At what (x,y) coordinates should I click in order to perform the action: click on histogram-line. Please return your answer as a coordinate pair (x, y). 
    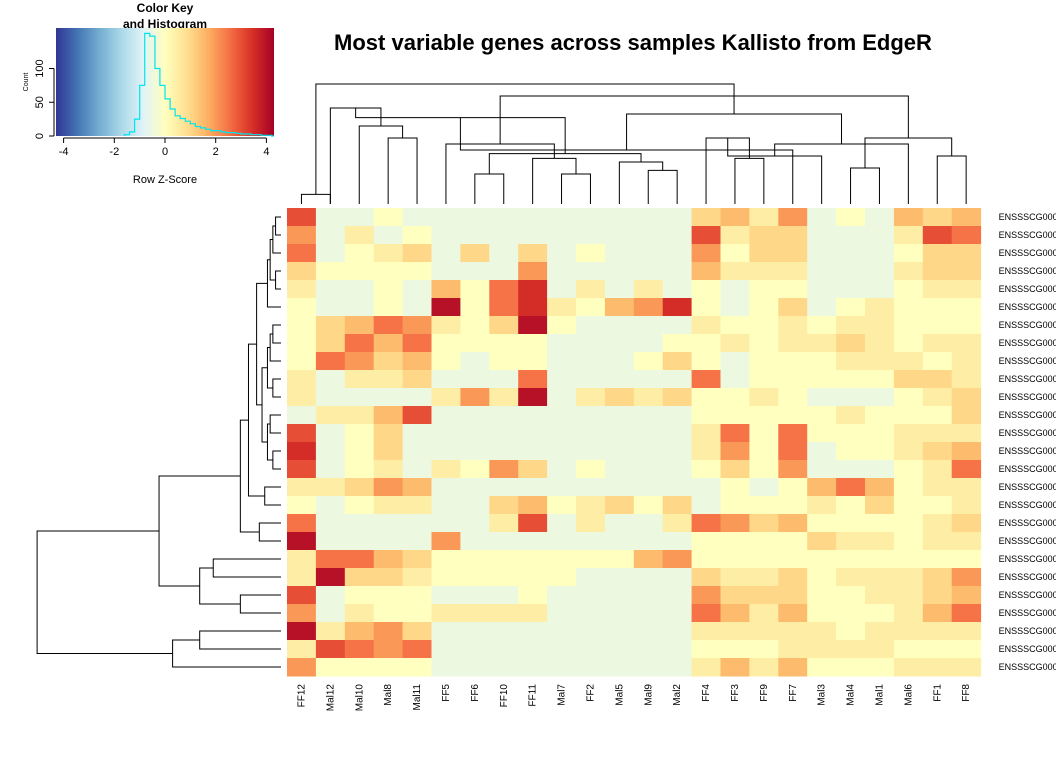
    Looking at the image, I should click on (198, 84).